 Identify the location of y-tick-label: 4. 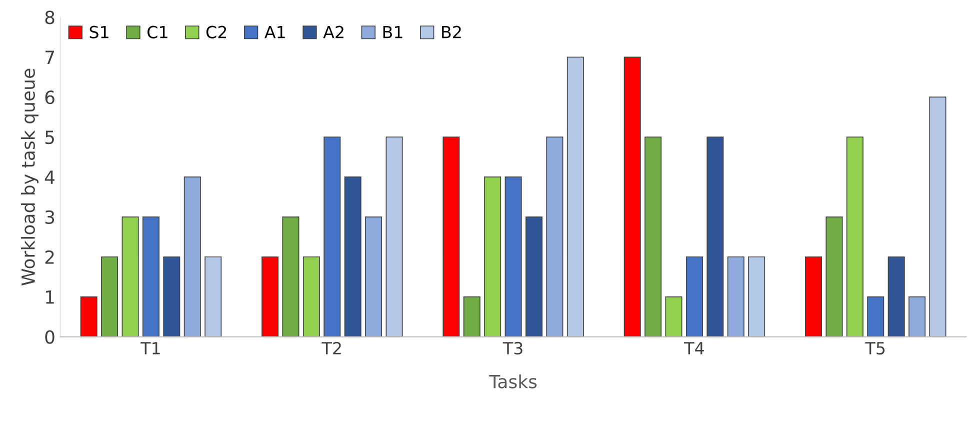
(49, 177).